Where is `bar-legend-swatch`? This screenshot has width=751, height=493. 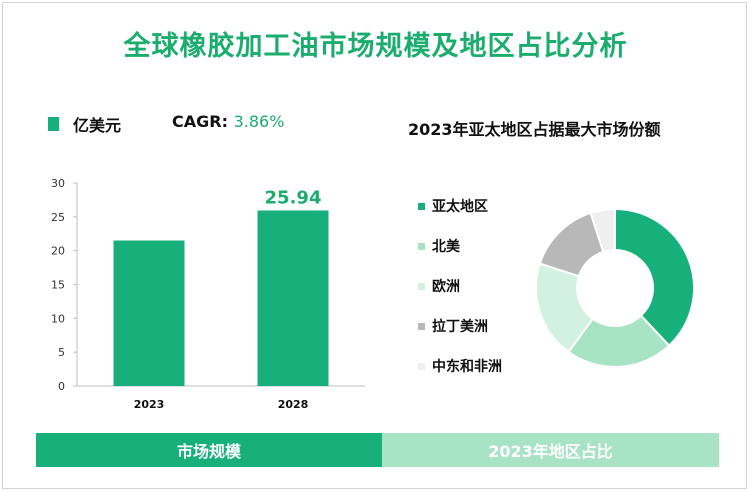
bar-legend-swatch is located at coordinates (53, 124).